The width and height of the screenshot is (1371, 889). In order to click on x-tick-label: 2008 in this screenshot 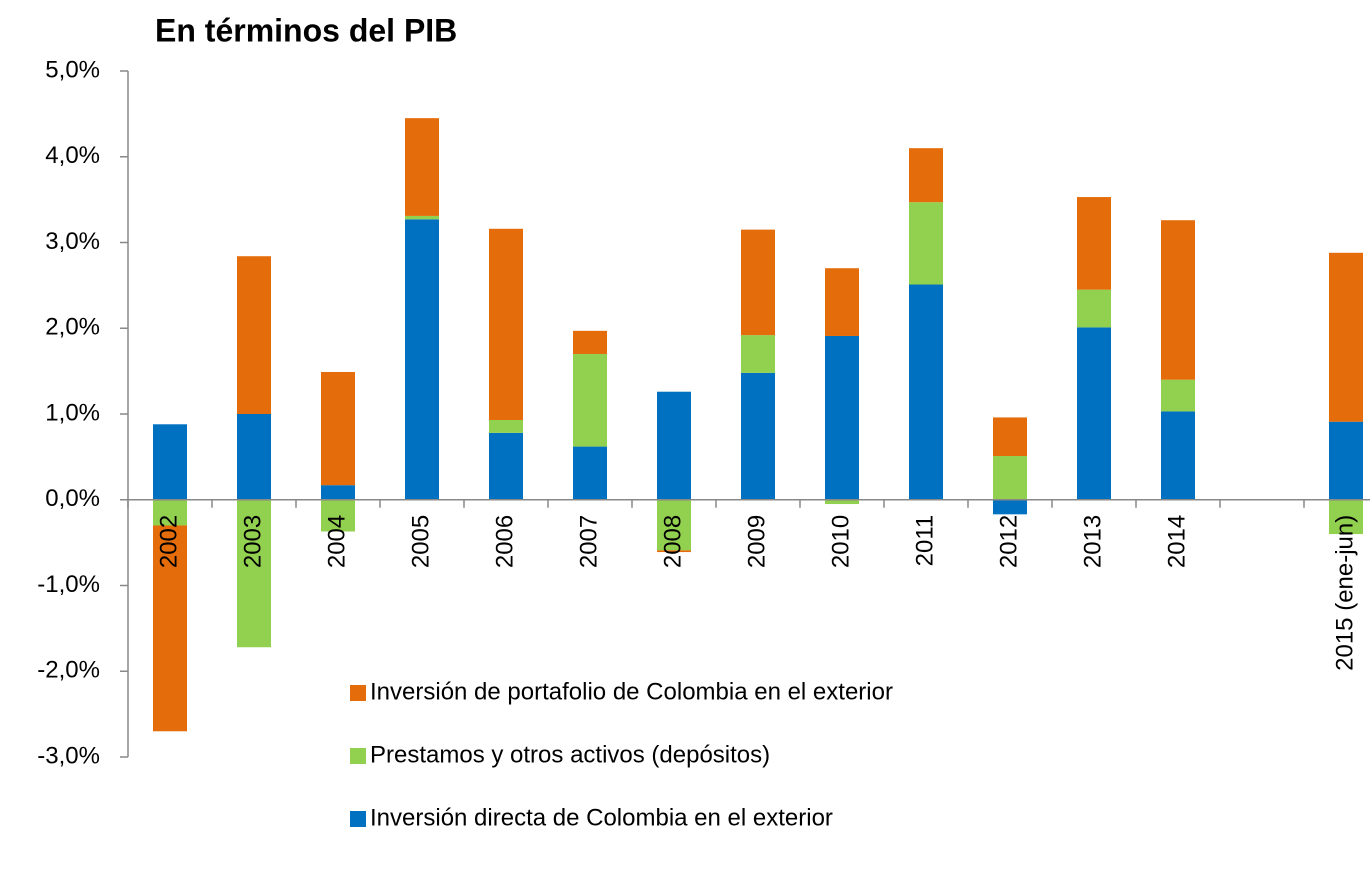, I will do `click(672, 541)`.